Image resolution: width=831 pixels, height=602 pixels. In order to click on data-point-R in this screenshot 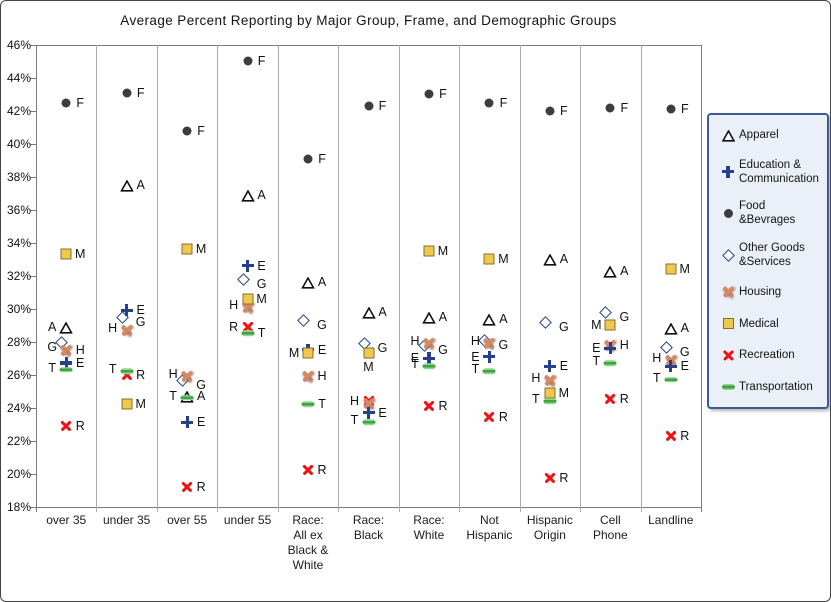, I will do `click(610, 399)`.